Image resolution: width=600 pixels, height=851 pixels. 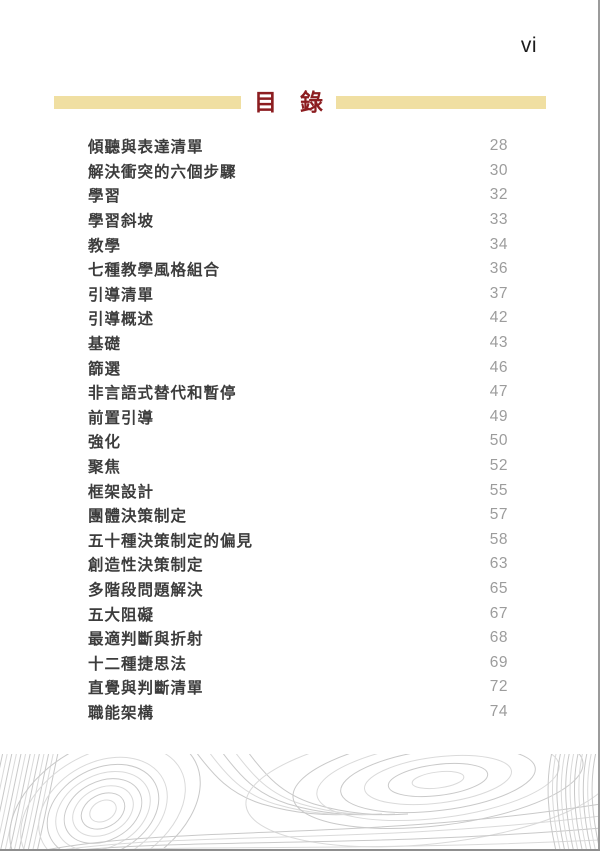 What do you see at coordinates (298, 269) in the screenshot?
I see `toc-row: 七種教學風格組合 36` at bounding box center [298, 269].